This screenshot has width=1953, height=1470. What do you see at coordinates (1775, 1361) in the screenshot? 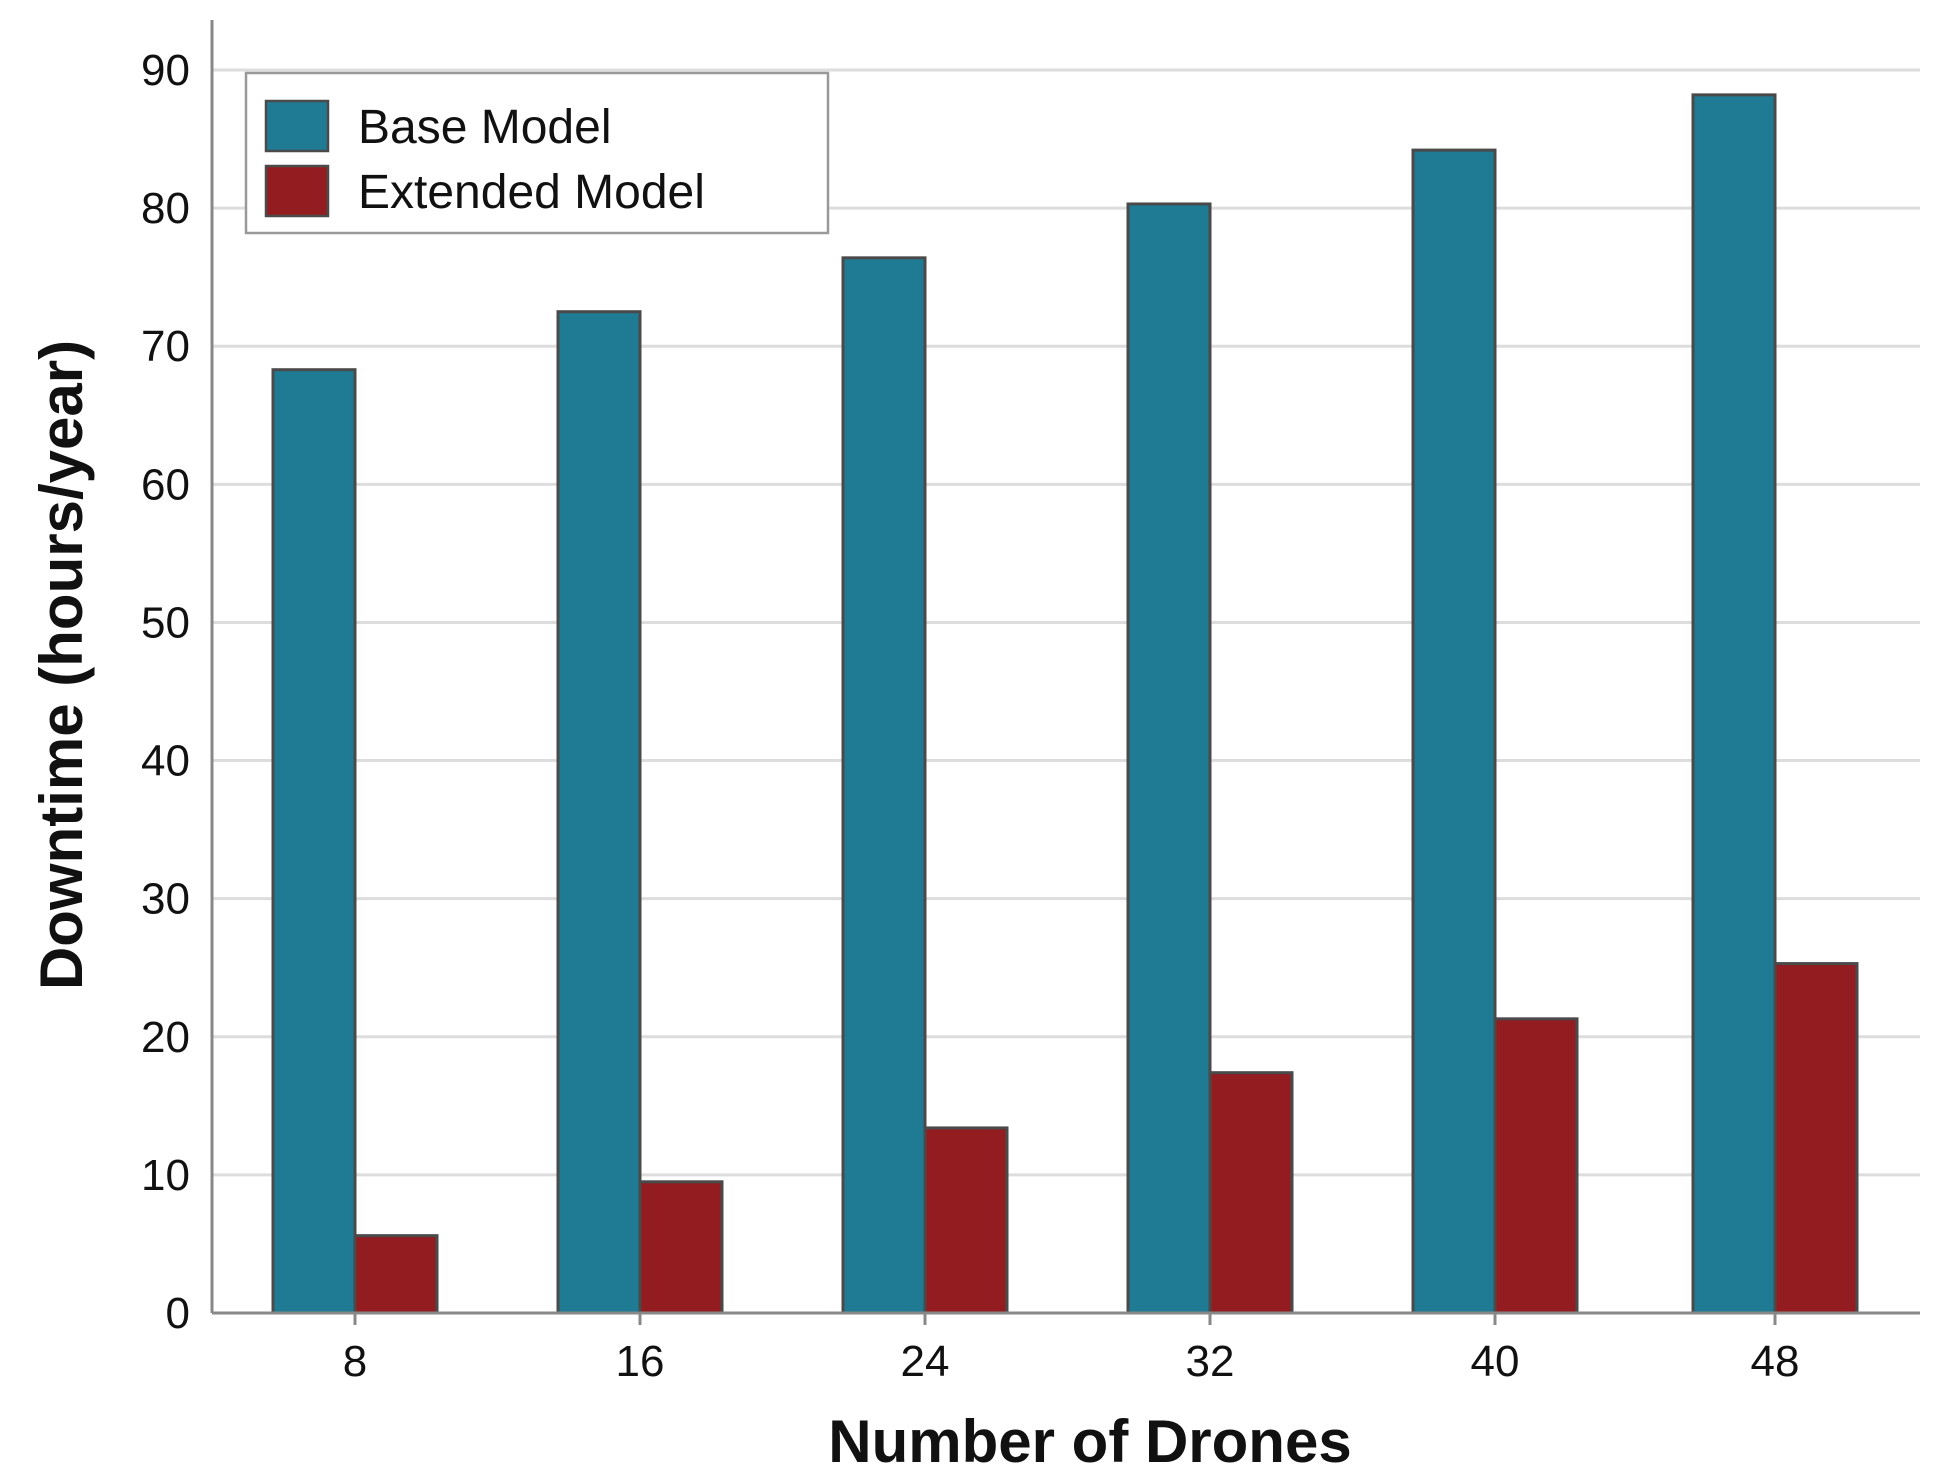
I see `x-tick-label: 48` at bounding box center [1775, 1361].